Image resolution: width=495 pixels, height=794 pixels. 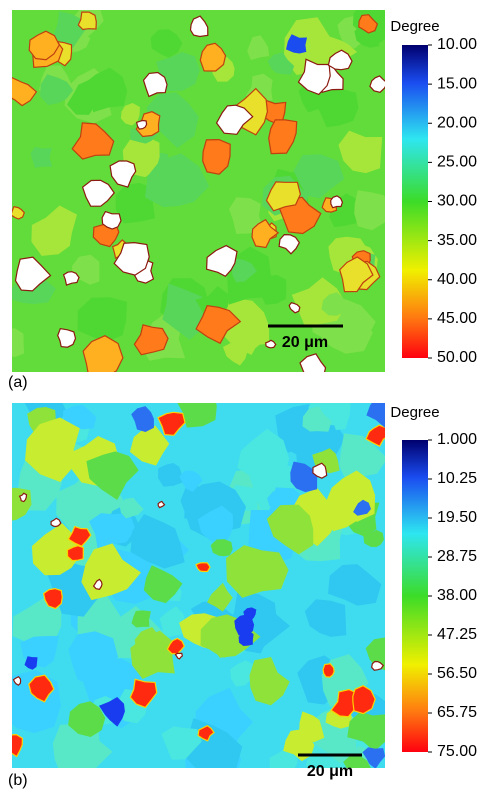 I want to click on colorbar-tick-label: 30.00, so click(x=457, y=201).